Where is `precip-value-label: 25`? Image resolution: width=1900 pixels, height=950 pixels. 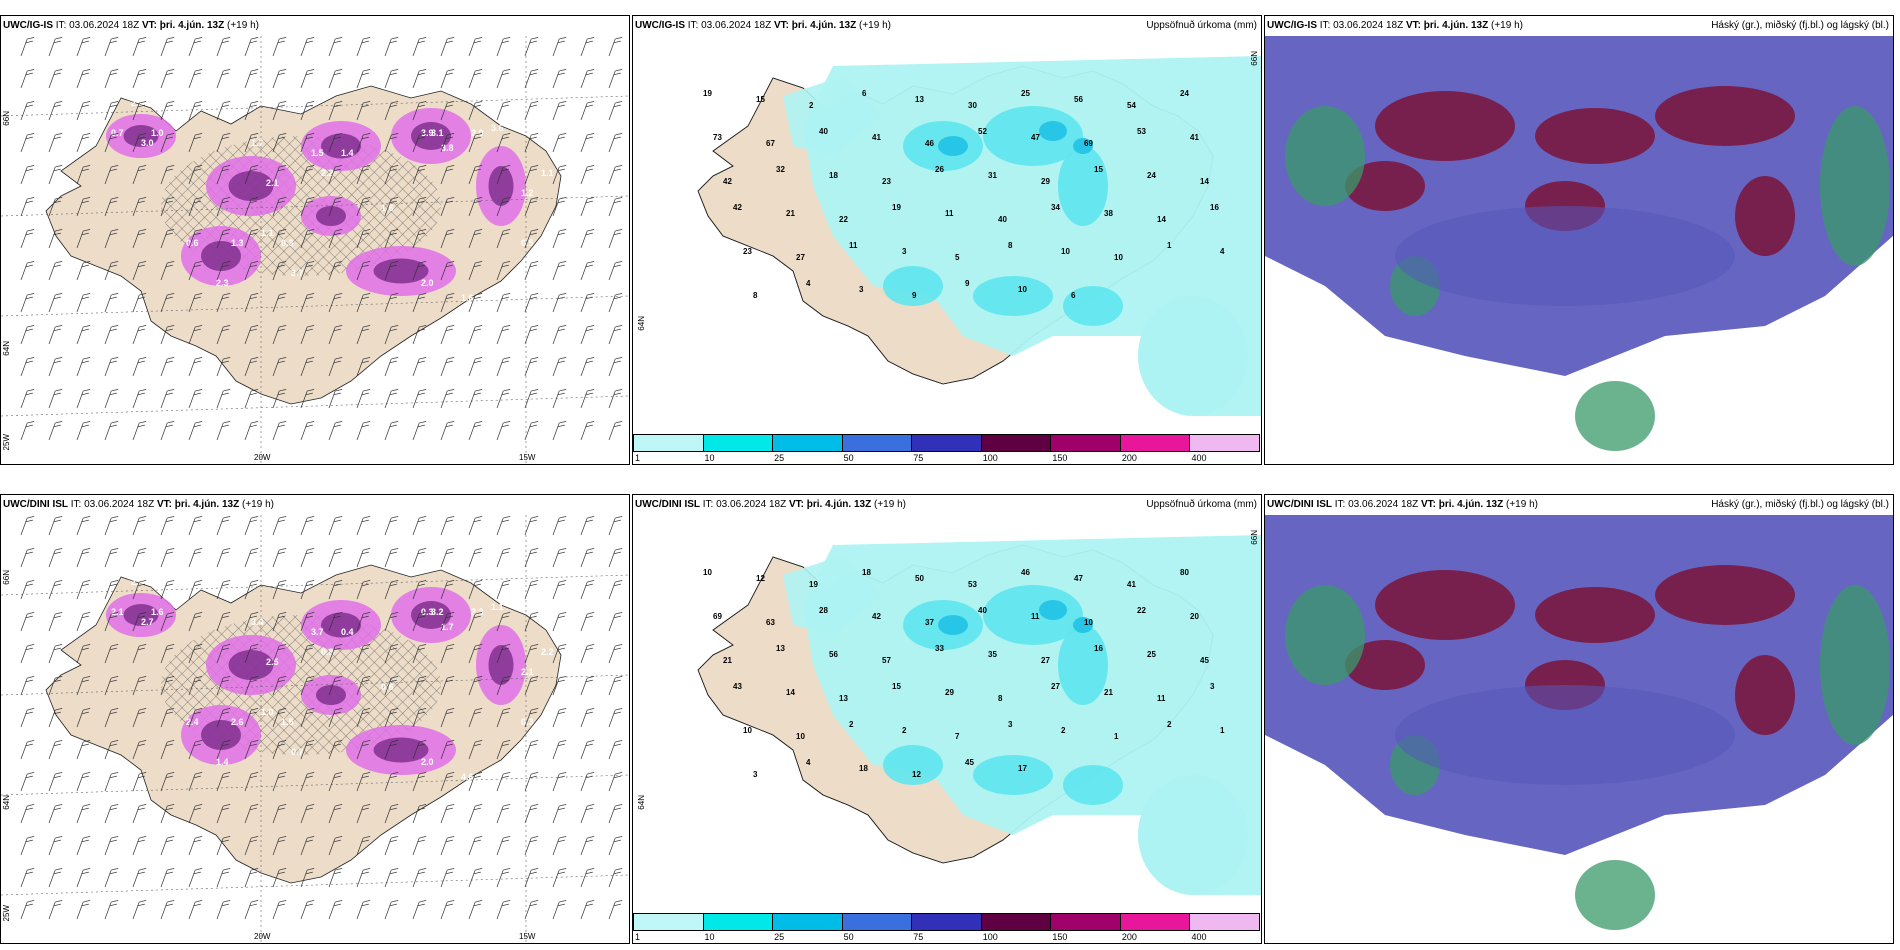 precip-value-label: 25 is located at coordinates (1025, 93).